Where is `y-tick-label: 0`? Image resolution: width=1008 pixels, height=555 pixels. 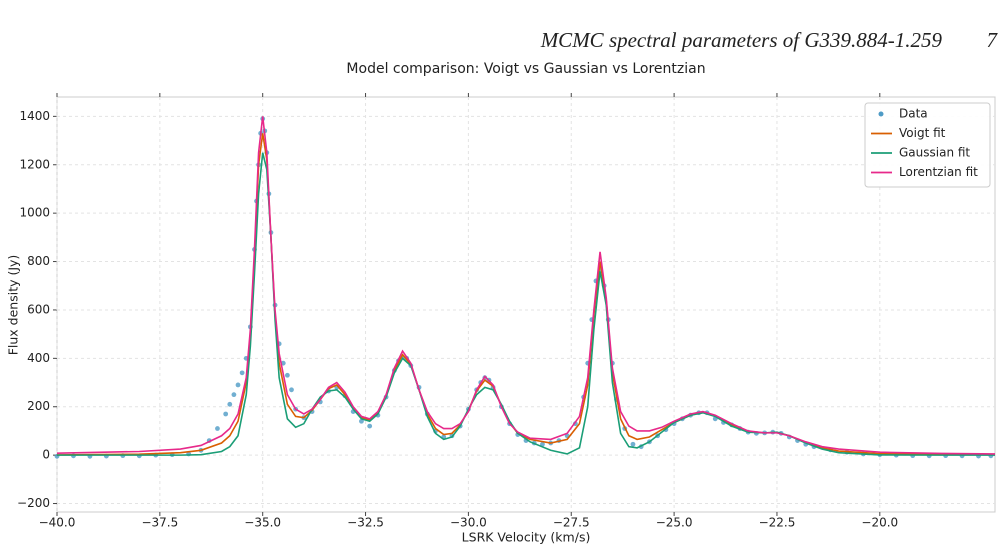
y-tick-label: 0 is located at coordinates (46, 455).